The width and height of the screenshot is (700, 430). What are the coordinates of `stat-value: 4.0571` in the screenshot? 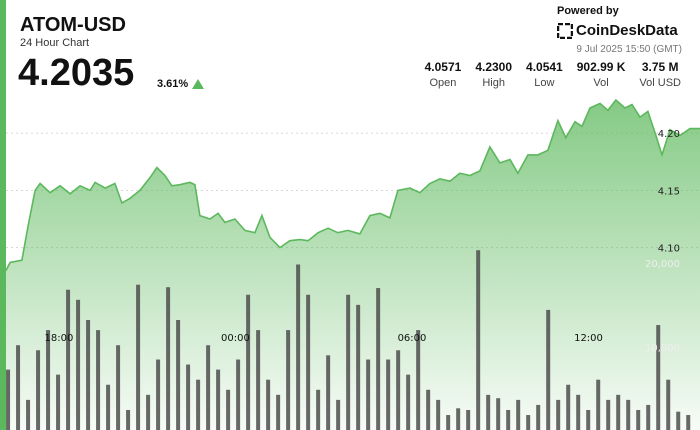 It's located at (443, 67).